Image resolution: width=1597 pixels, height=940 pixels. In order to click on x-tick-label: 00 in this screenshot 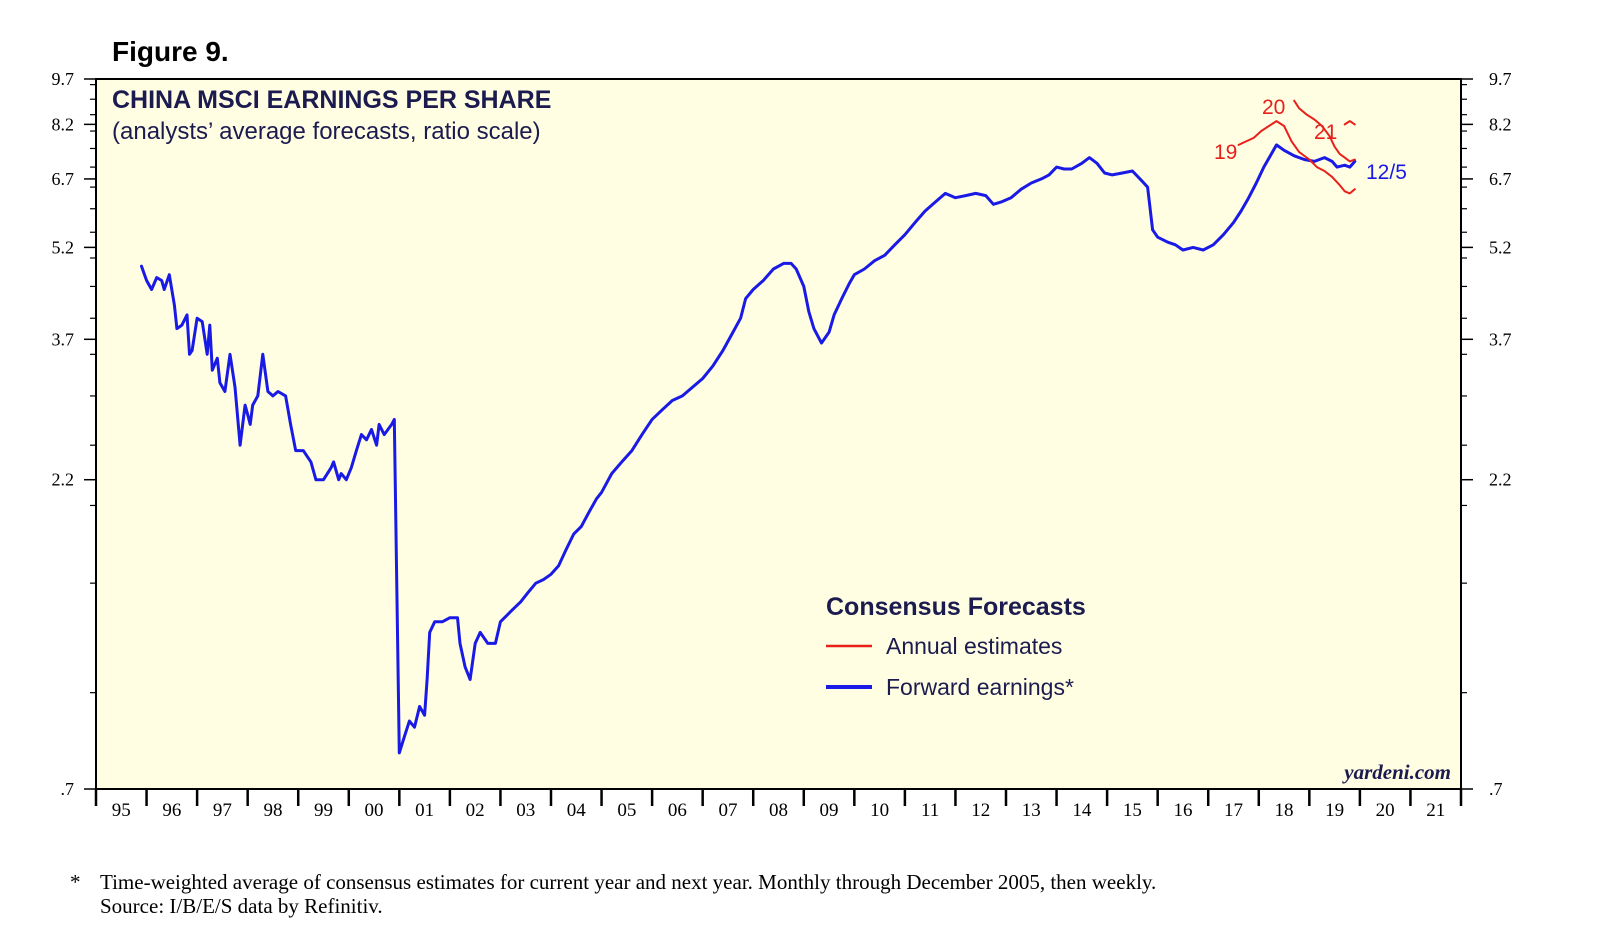, I will do `click(374, 810)`.